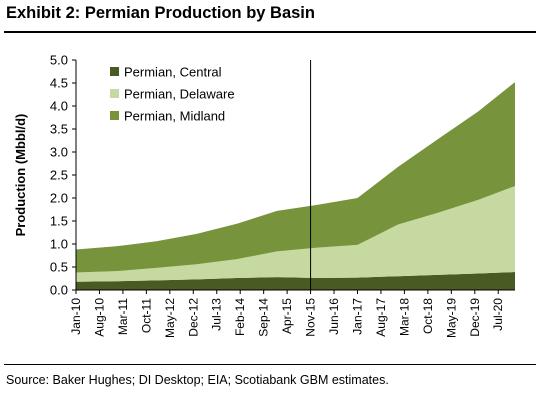 The image size is (540, 403). I want to click on x-tick-label: Oct-18, so click(428, 316).